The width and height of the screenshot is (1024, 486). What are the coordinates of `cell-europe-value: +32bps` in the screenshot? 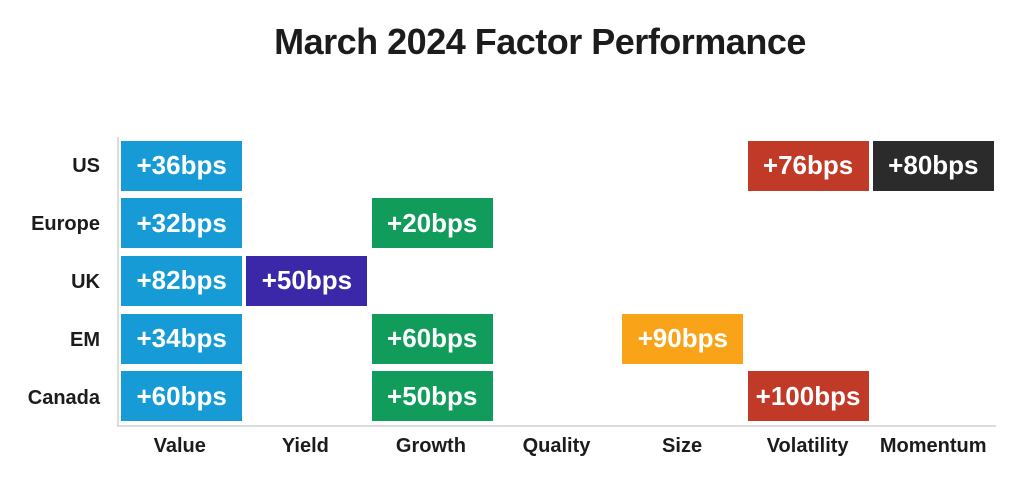 It's located at (182, 223).